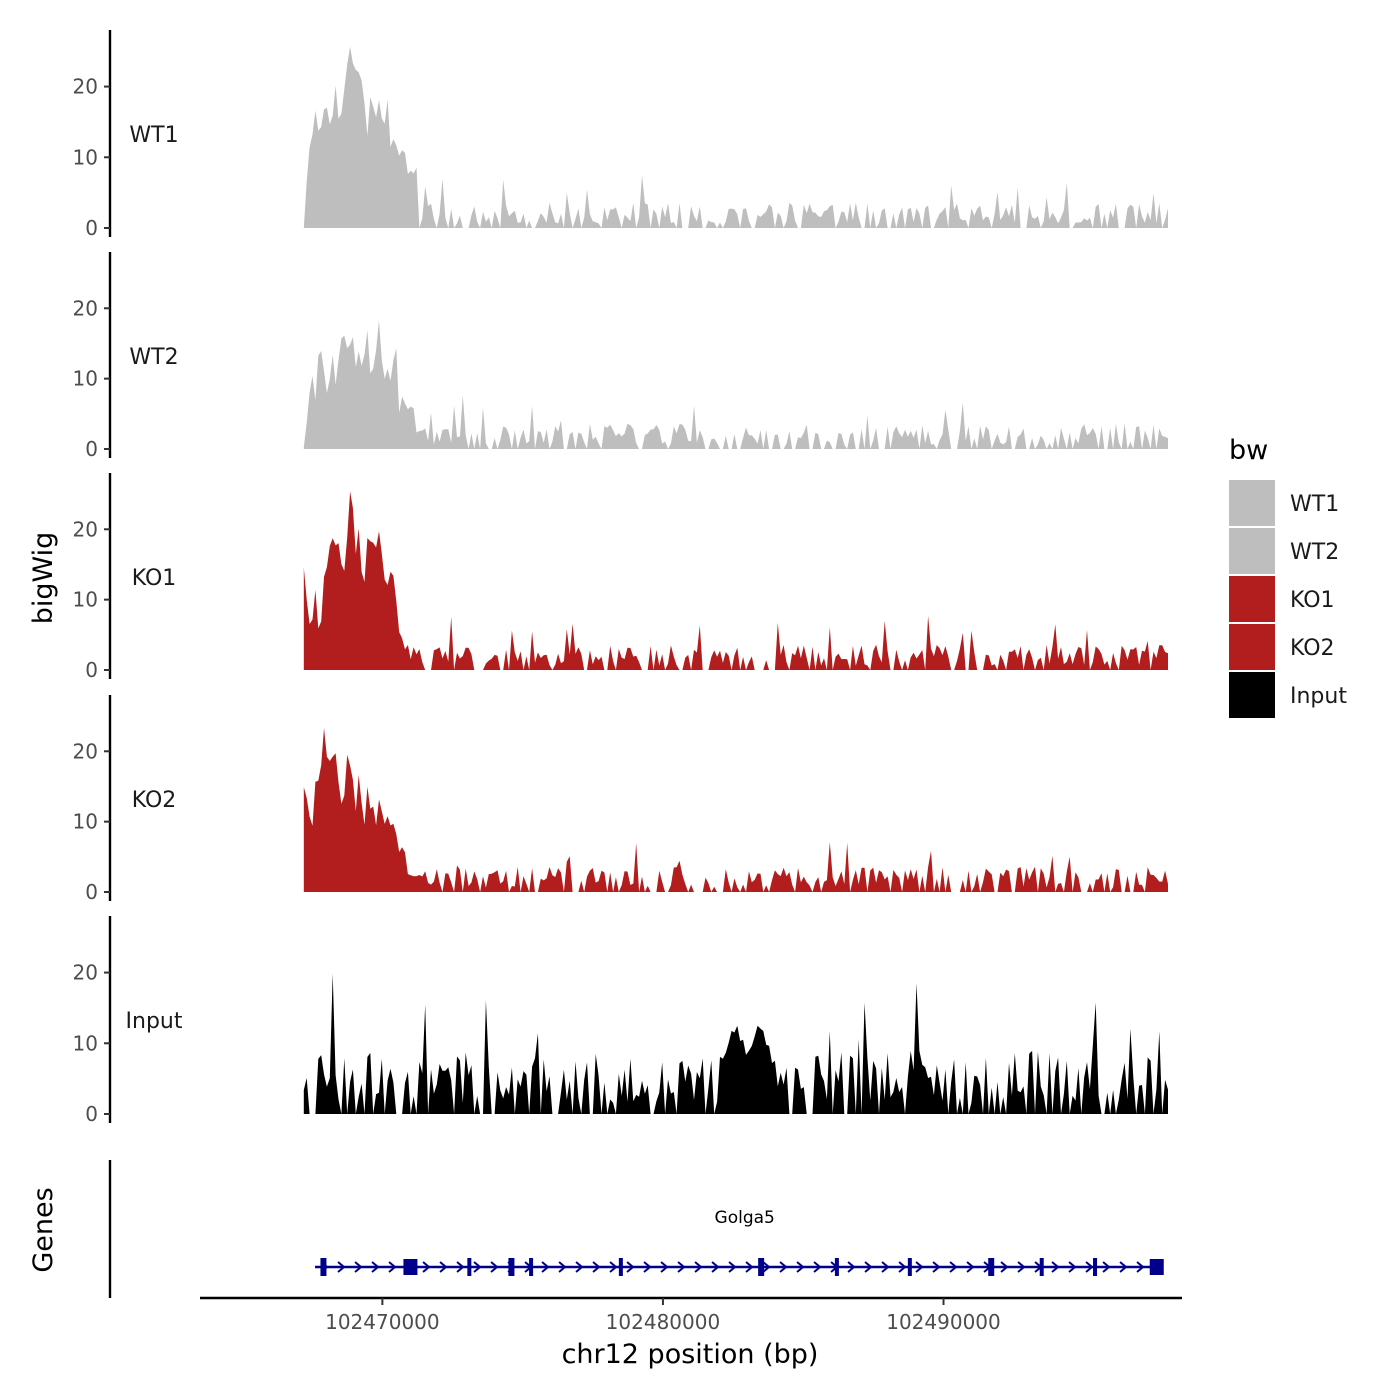  What do you see at coordinates (663, 1322) in the screenshot?
I see `x-tick-label: 102480000` at bounding box center [663, 1322].